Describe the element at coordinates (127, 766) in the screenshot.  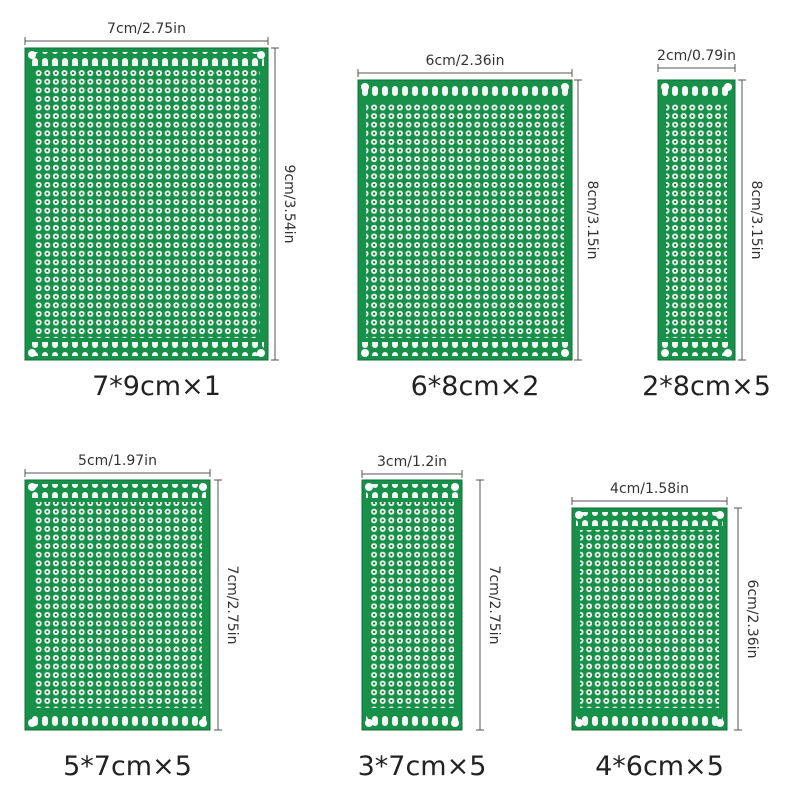
I see `caption: 5*7cm×5` at that location.